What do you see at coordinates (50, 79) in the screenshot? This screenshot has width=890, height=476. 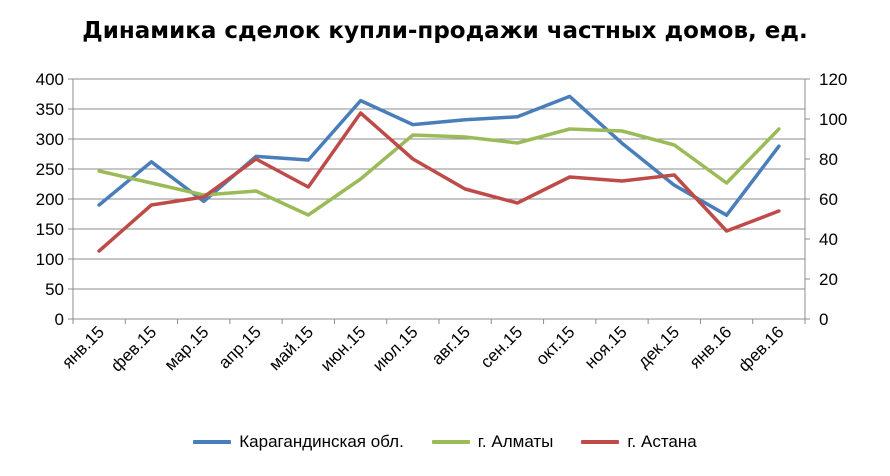 I see `y-left-tick-label: 400` at bounding box center [50, 79].